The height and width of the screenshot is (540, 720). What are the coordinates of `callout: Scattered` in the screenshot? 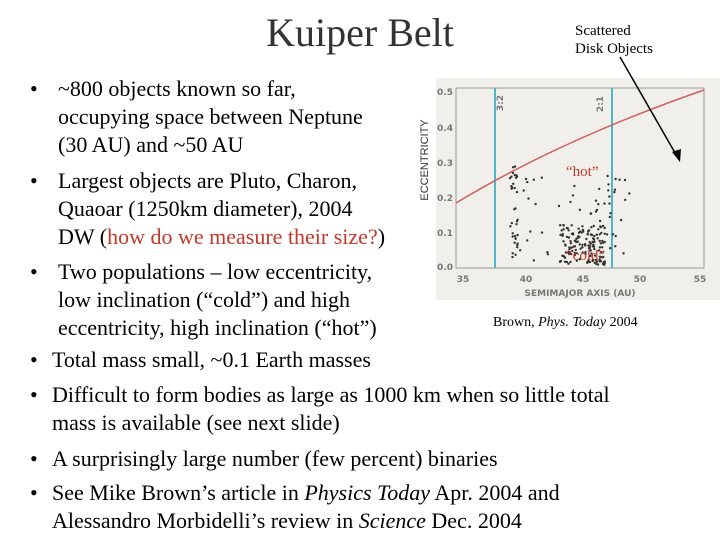 It's located at (603, 31).